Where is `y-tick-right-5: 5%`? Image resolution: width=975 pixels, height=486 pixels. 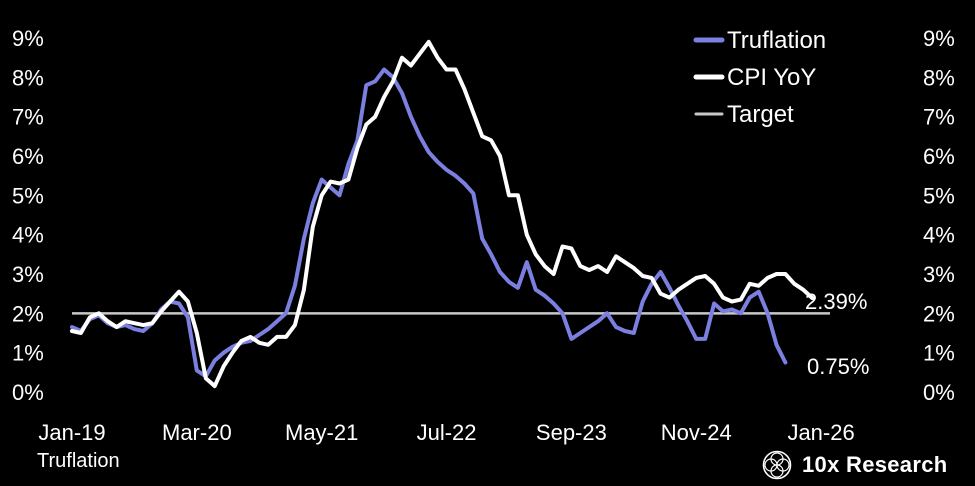 y-tick-right-5: 5% is located at coordinates (939, 195).